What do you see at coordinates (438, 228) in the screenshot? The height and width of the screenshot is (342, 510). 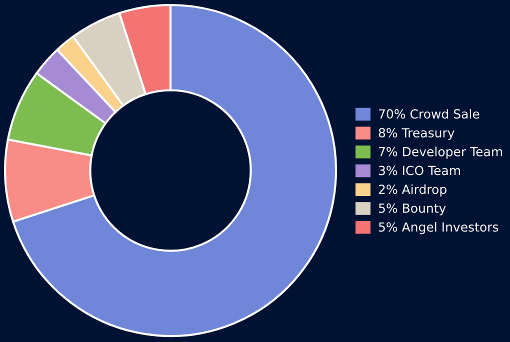 I see `legend-label: 5% Angel Investors` at bounding box center [438, 228].